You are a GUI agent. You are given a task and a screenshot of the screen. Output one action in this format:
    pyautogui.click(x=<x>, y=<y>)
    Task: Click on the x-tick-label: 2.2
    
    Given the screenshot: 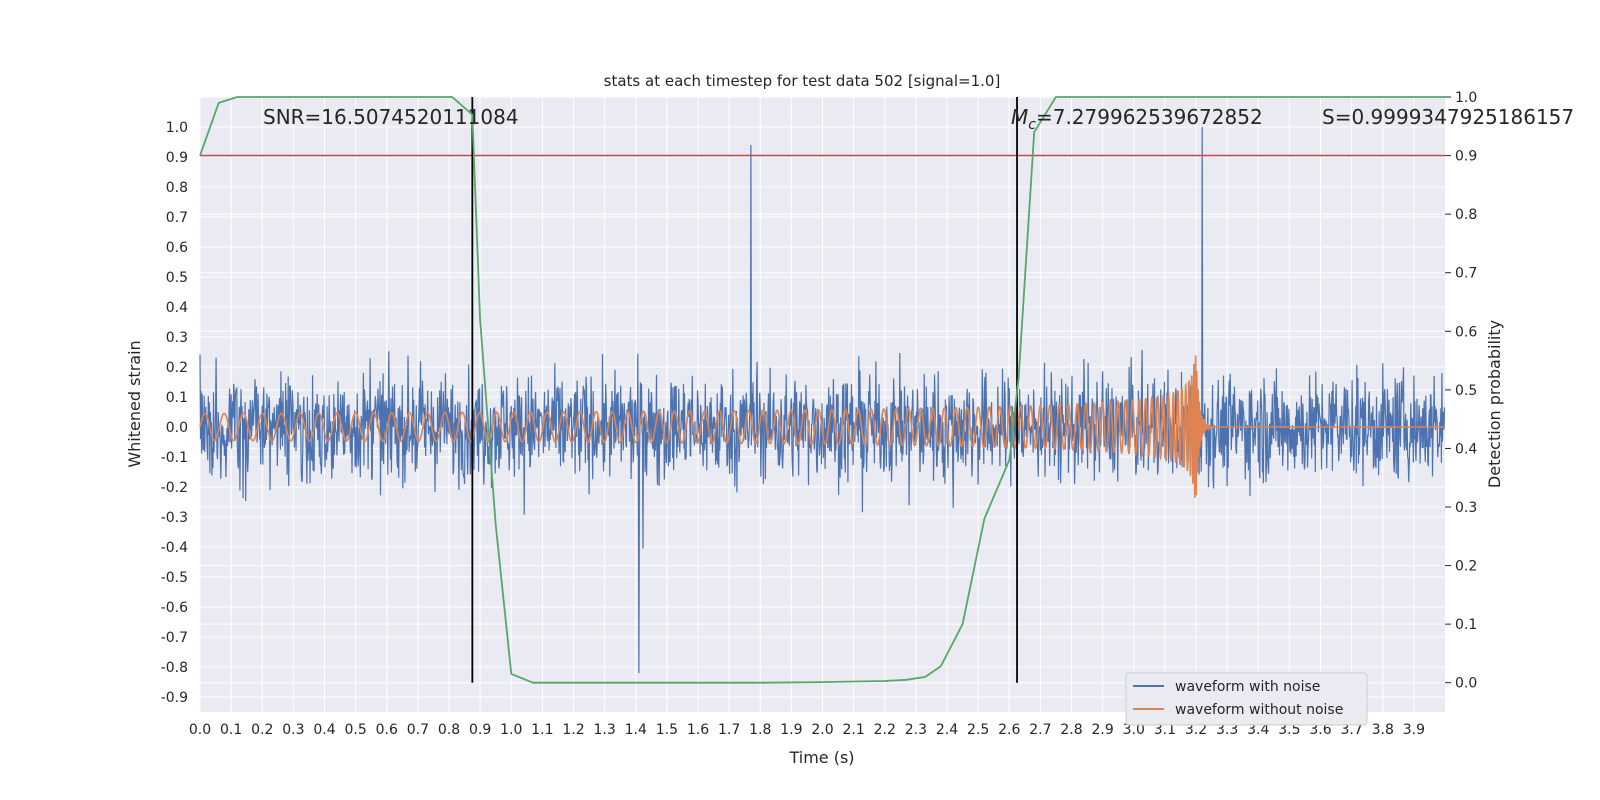 What is the action you would take?
    pyautogui.click(x=885, y=730)
    